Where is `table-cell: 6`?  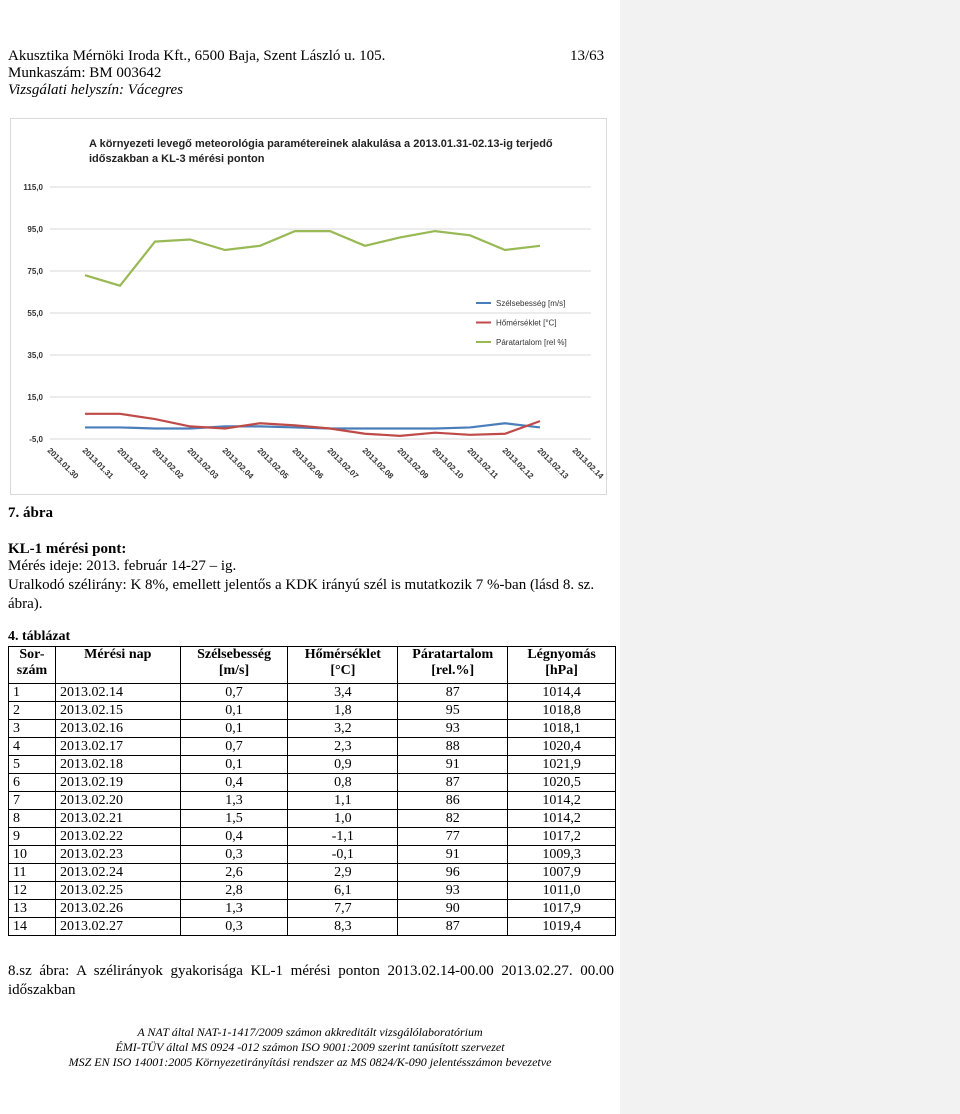 table-cell: 6 is located at coordinates (32, 782).